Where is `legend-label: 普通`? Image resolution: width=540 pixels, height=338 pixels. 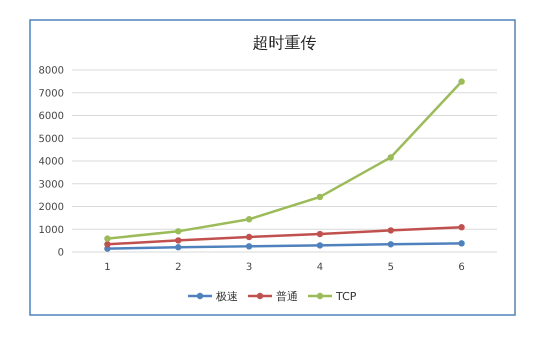
legend-label: 普通 is located at coordinates (287, 296).